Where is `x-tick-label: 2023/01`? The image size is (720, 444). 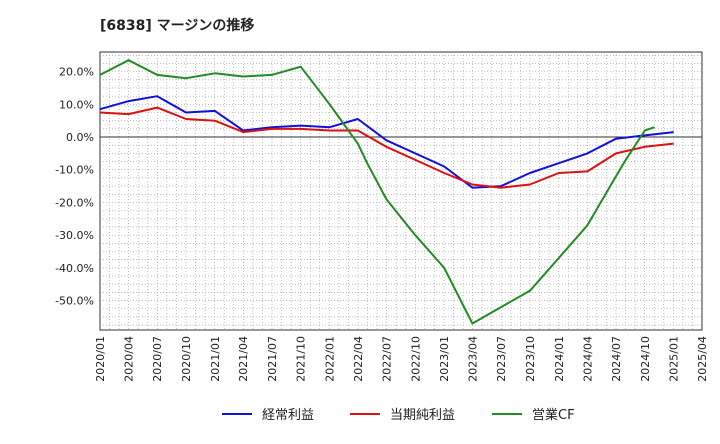 x-tick-label: 2023/01 is located at coordinates (444, 359).